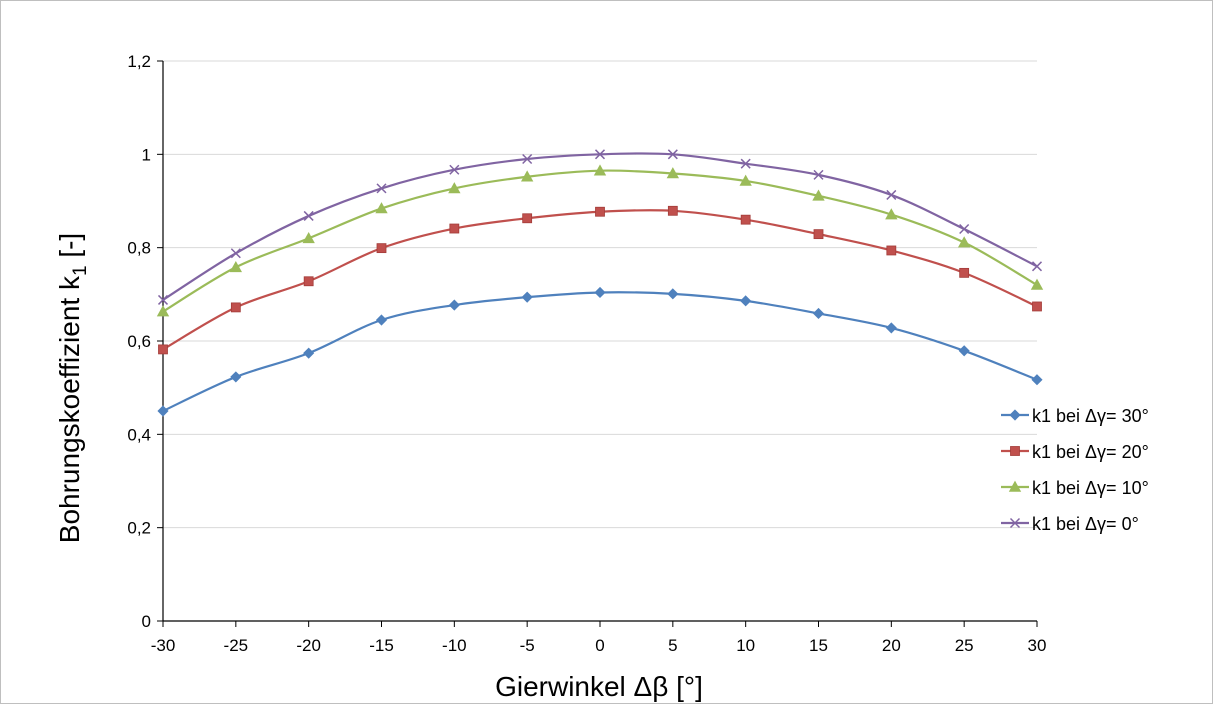 The image size is (1213, 705). Describe the element at coordinates (1090, 488) in the screenshot. I see `legend-label: k1 bei Δγ= 10°` at that location.